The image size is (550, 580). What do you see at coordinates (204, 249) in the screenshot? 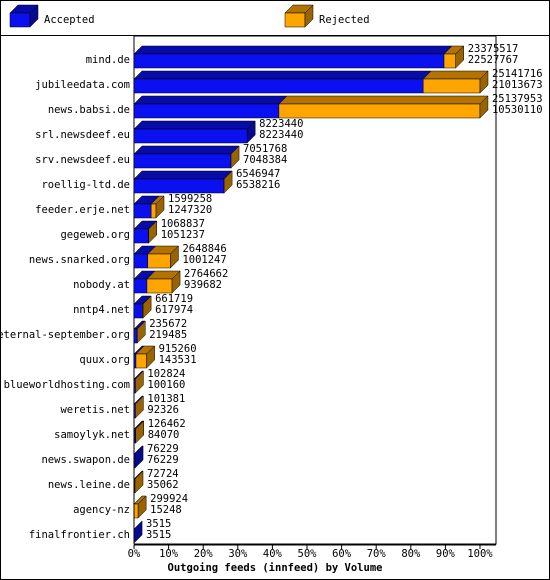
I see `offered-label: 2648846` at bounding box center [204, 249].